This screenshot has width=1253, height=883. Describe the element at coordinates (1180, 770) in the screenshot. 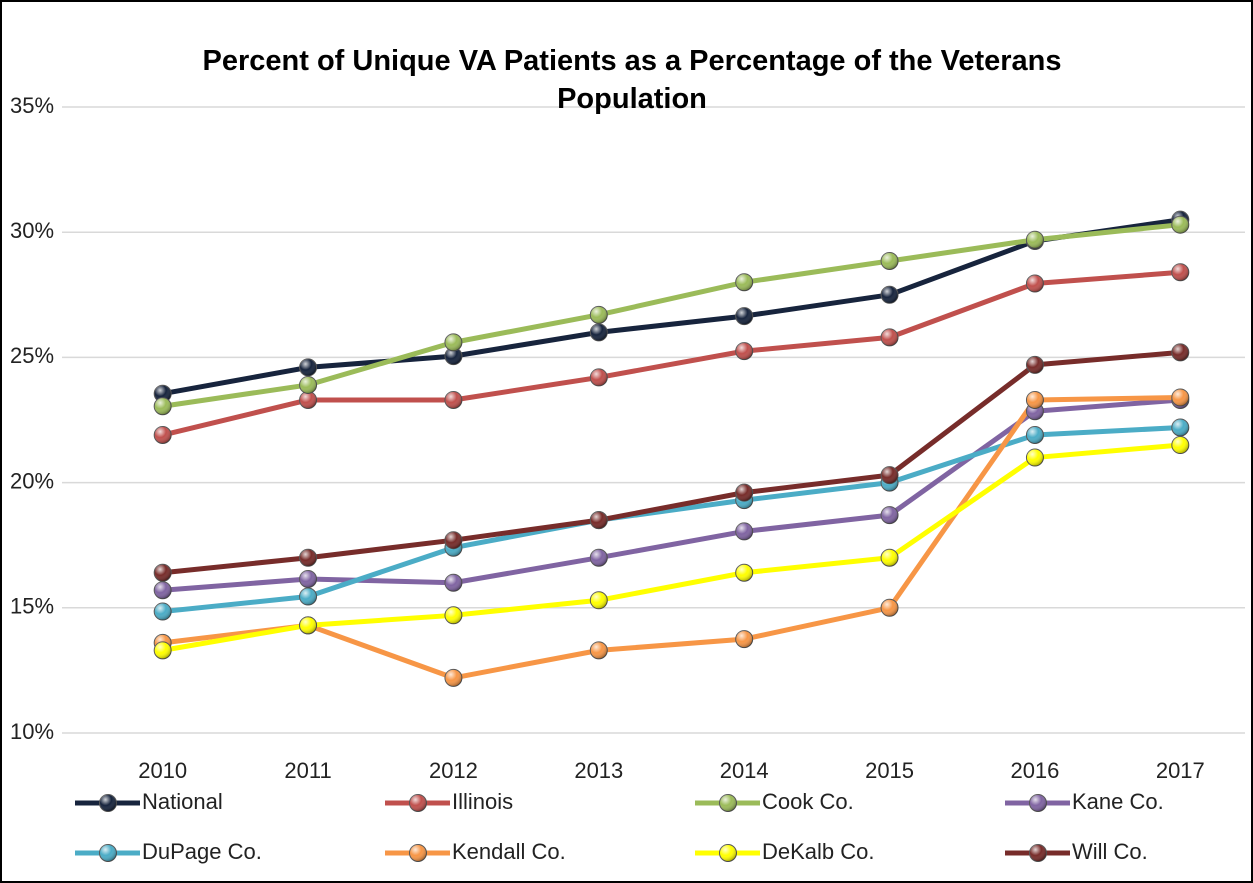

I see `x-tick-label: 2017` at that location.